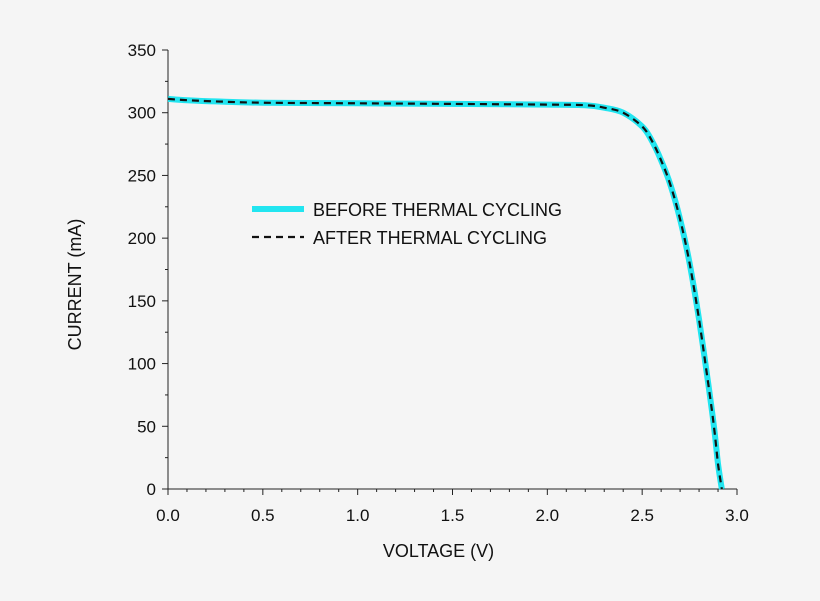 The image size is (820, 601). What do you see at coordinates (142, 301) in the screenshot?
I see `y-tick-label: 150` at bounding box center [142, 301].